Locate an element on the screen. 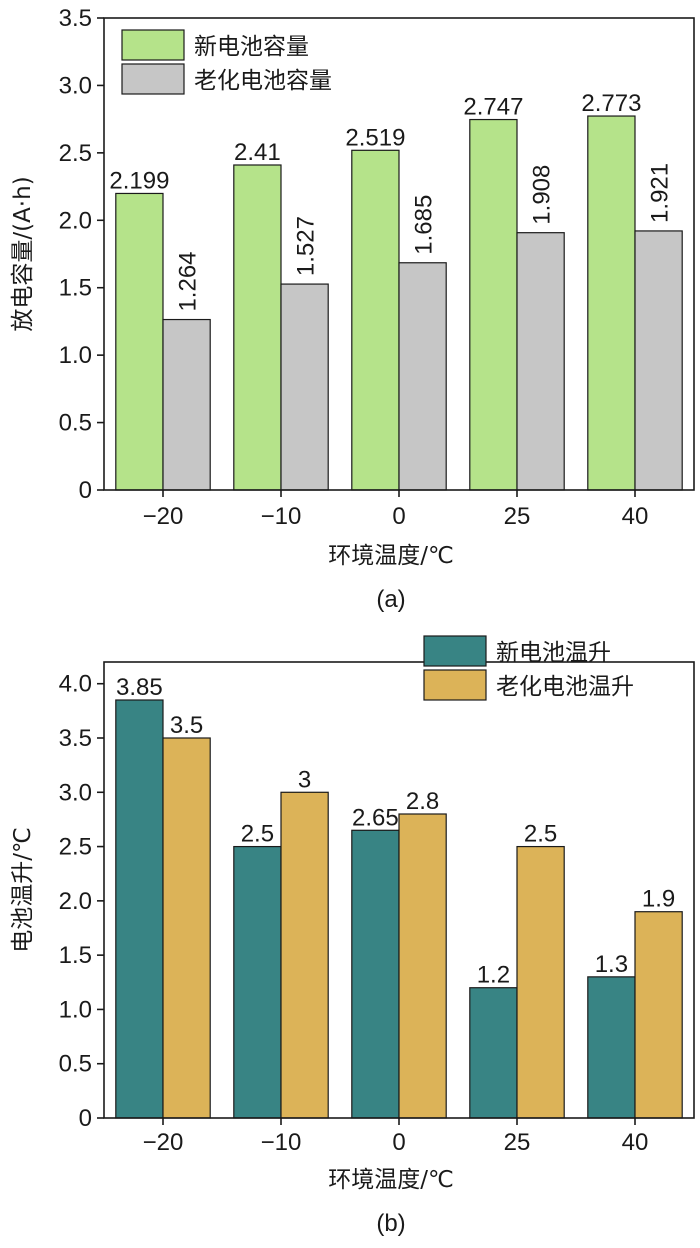  legend-label: 新电池温升 is located at coordinates (553, 653).